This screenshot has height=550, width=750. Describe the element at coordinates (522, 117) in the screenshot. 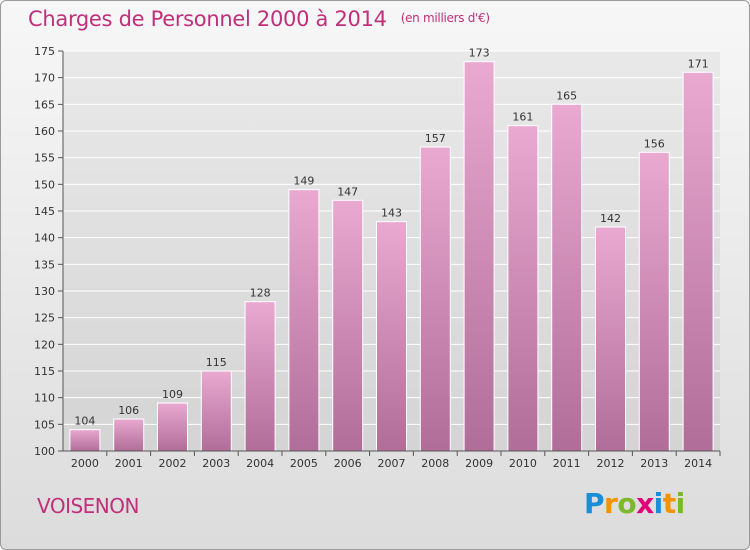

I see `bar-value-label: 161` at that location.